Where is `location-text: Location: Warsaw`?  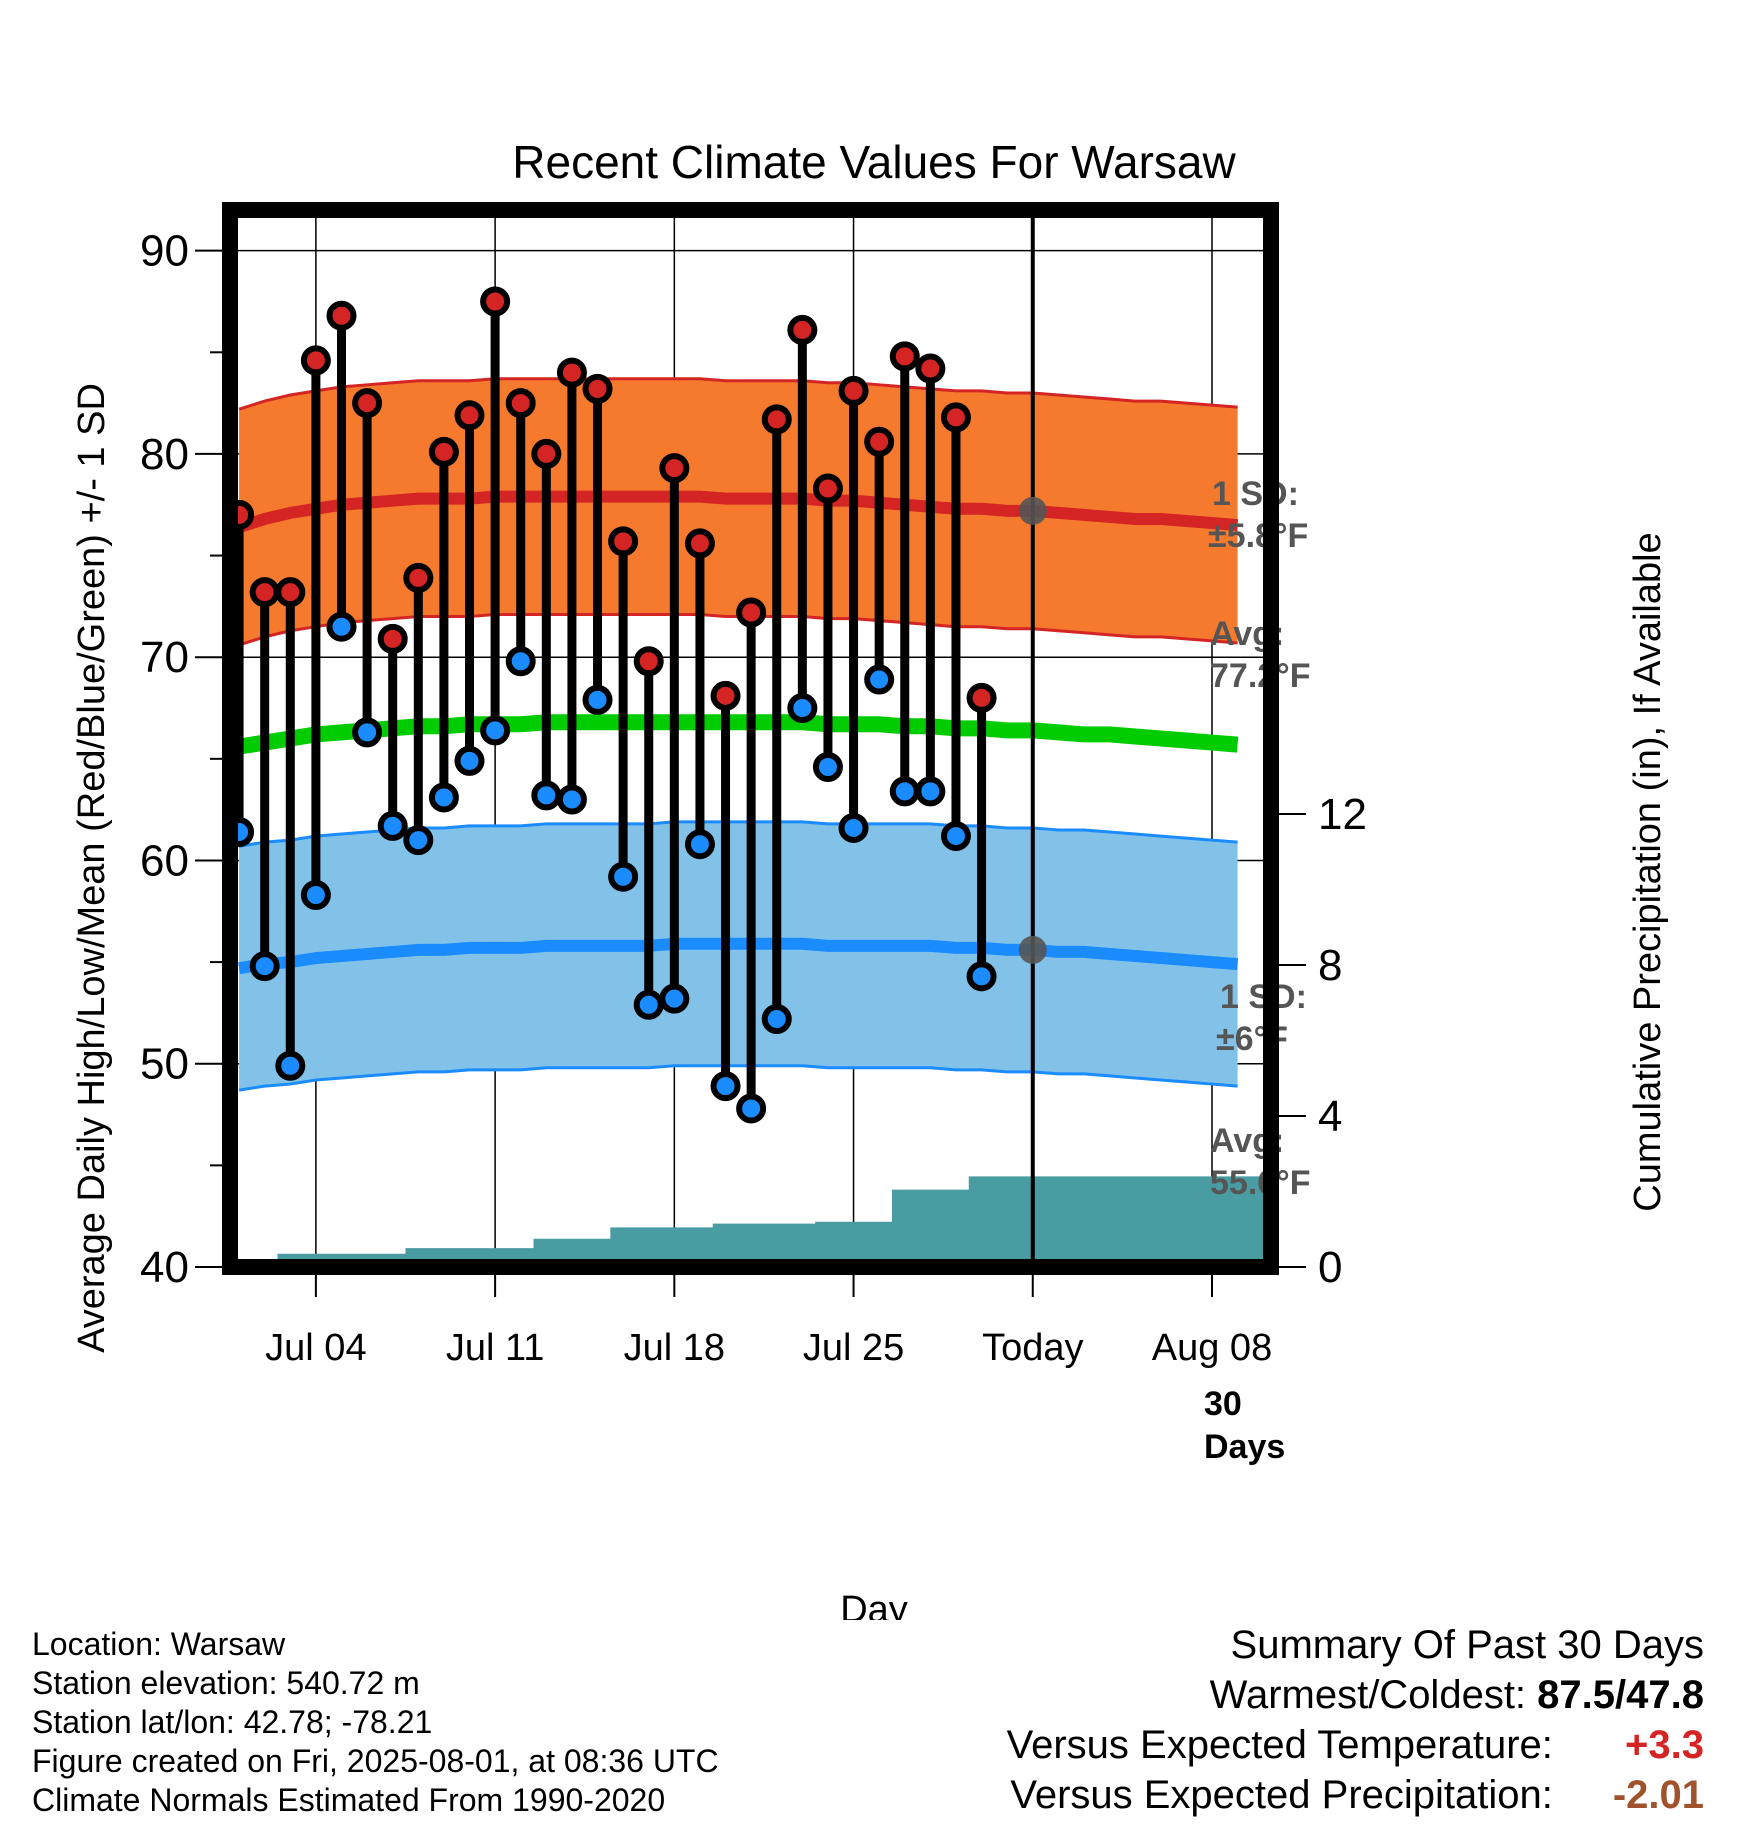 location-text: Location: Warsaw is located at coordinates (159, 1644).